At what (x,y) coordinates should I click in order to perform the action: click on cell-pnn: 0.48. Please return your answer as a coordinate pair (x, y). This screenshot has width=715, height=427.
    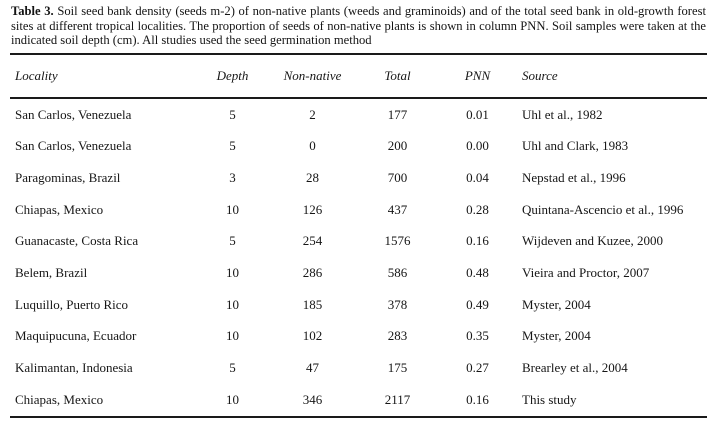
    Looking at the image, I should click on (477, 273).